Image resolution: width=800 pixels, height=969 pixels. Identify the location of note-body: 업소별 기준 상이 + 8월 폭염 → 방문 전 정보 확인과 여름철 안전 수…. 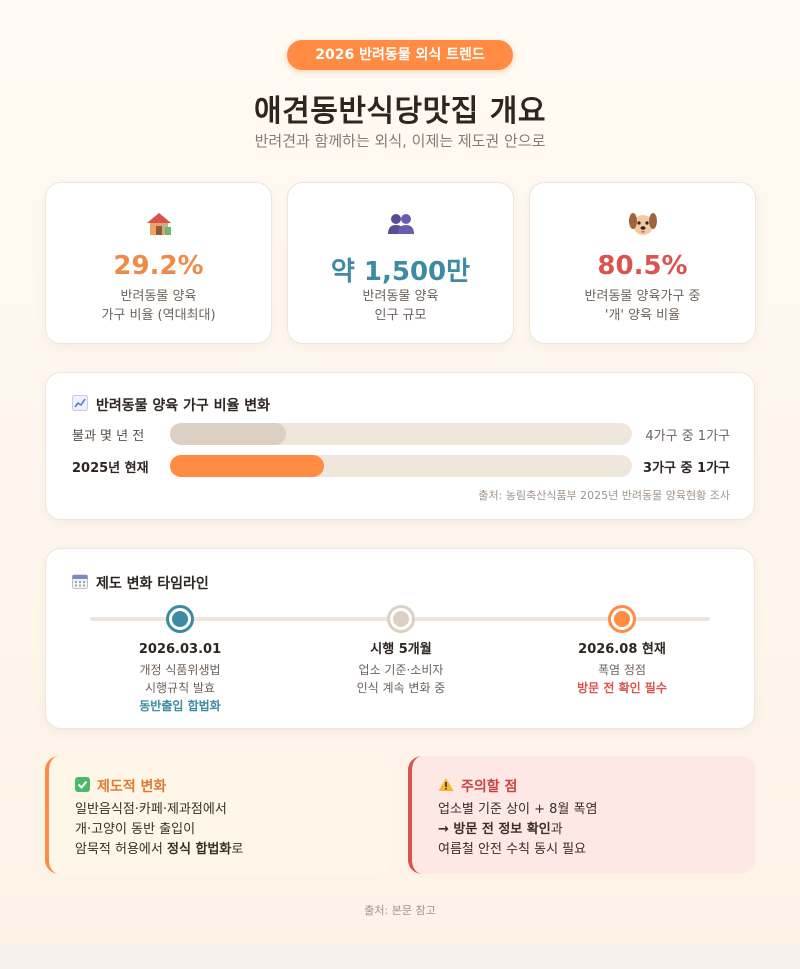
(517, 830).